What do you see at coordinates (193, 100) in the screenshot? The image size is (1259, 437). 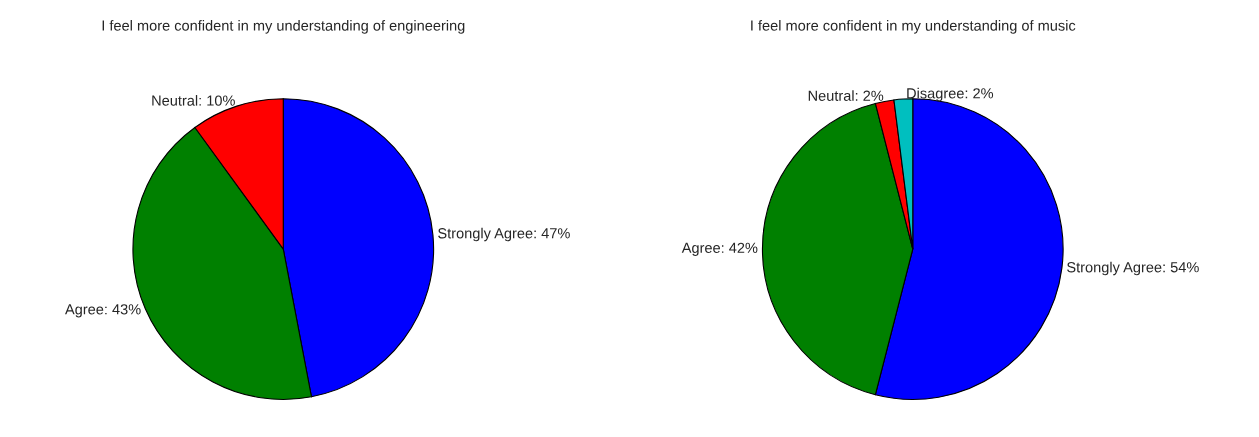 I see `slice-label: Neutral: 10%` at bounding box center [193, 100].